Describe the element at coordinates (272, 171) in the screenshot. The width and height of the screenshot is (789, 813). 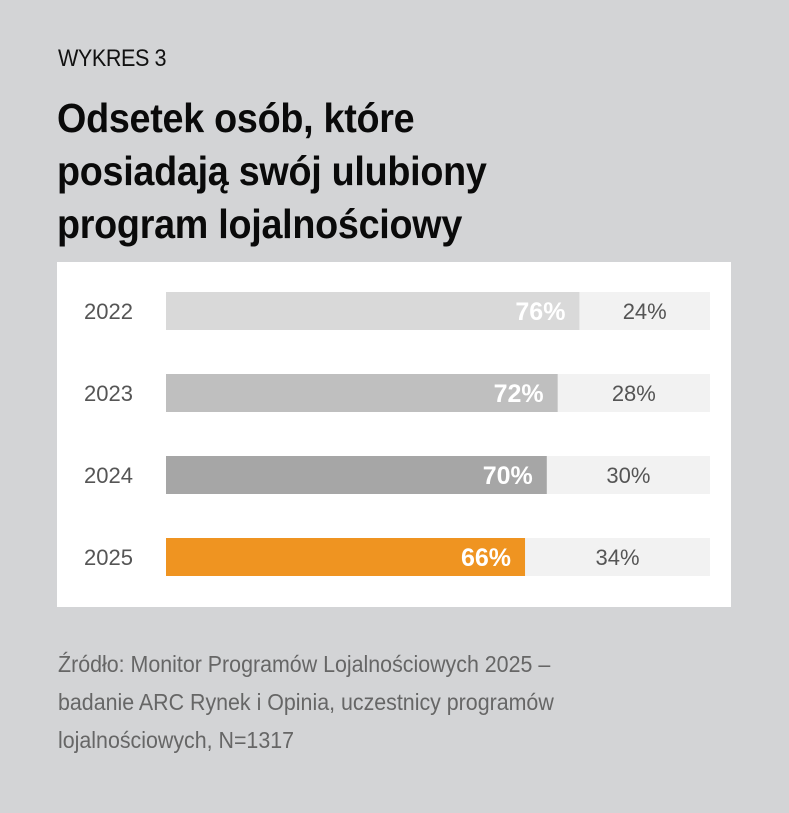
I see `chart-title-line: posiadają swój ulubiony` at that location.